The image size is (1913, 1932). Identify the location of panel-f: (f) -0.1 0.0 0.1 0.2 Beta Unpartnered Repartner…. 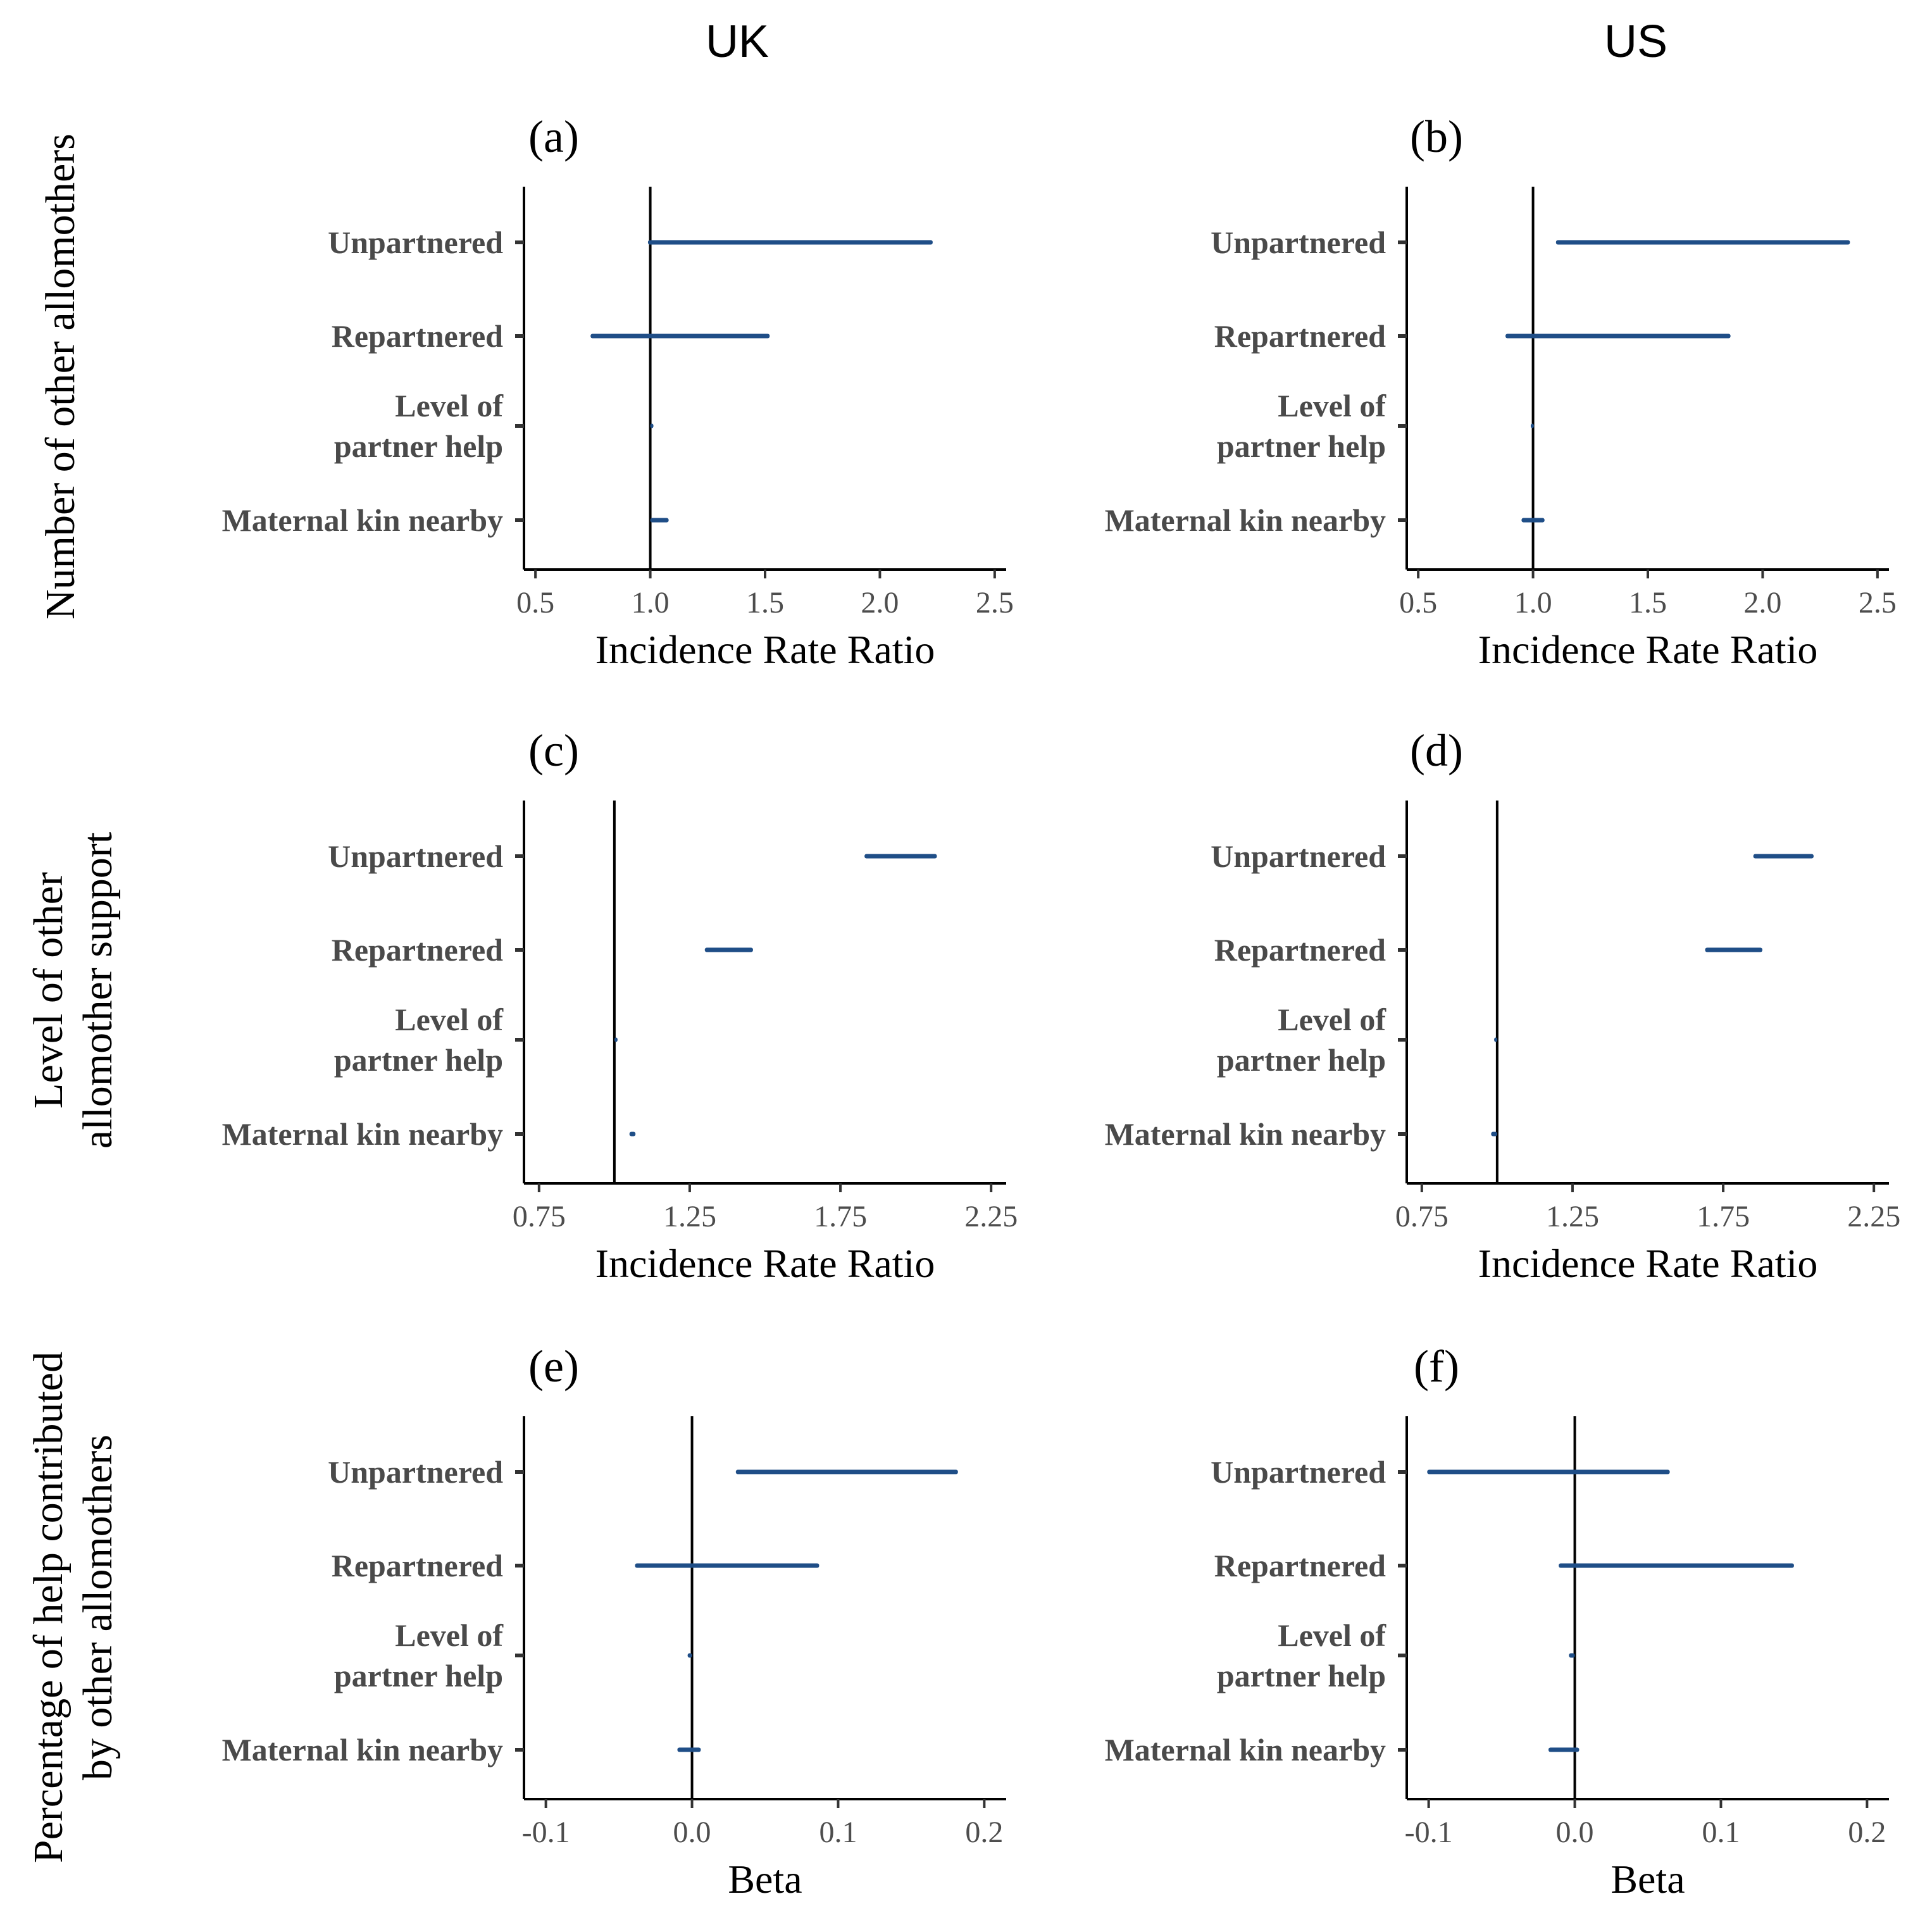
(1497, 1622).